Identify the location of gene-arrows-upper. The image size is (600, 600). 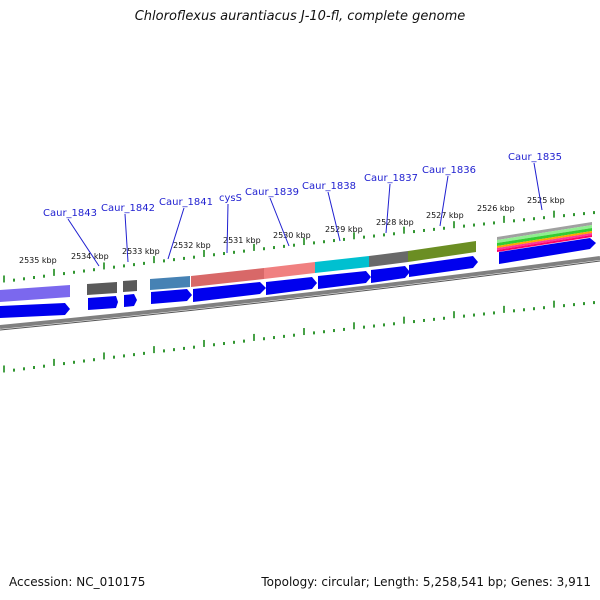
(298, 278).